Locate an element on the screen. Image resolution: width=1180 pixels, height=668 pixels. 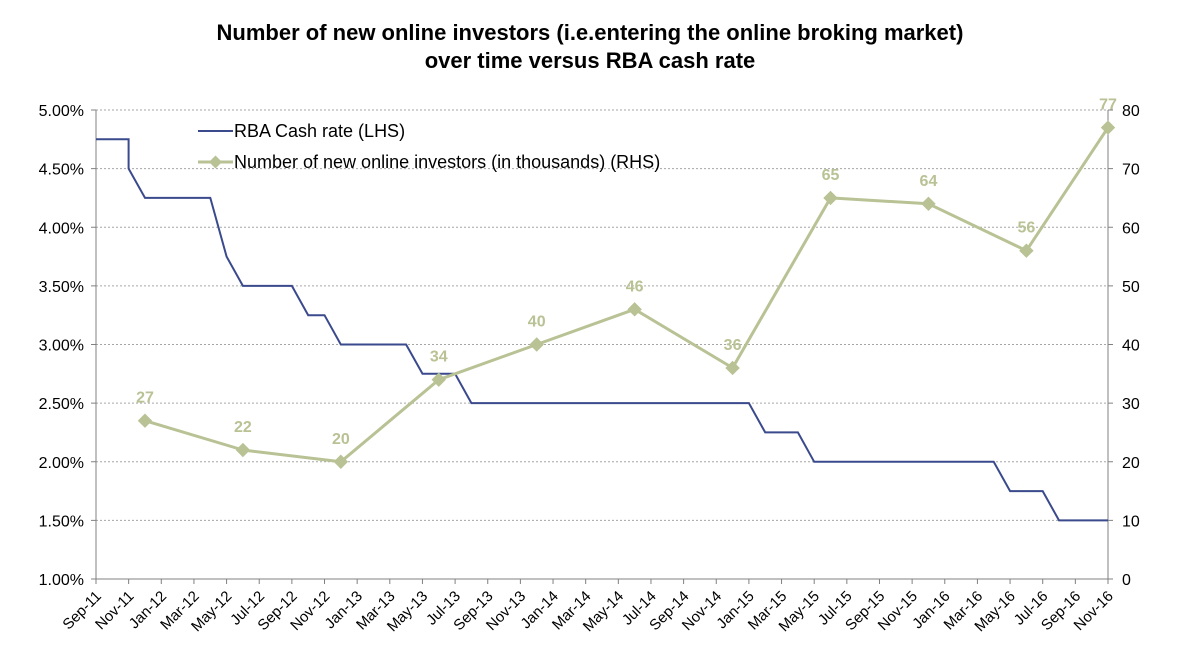
left-tick-label: 3.00% is located at coordinates (61, 346).